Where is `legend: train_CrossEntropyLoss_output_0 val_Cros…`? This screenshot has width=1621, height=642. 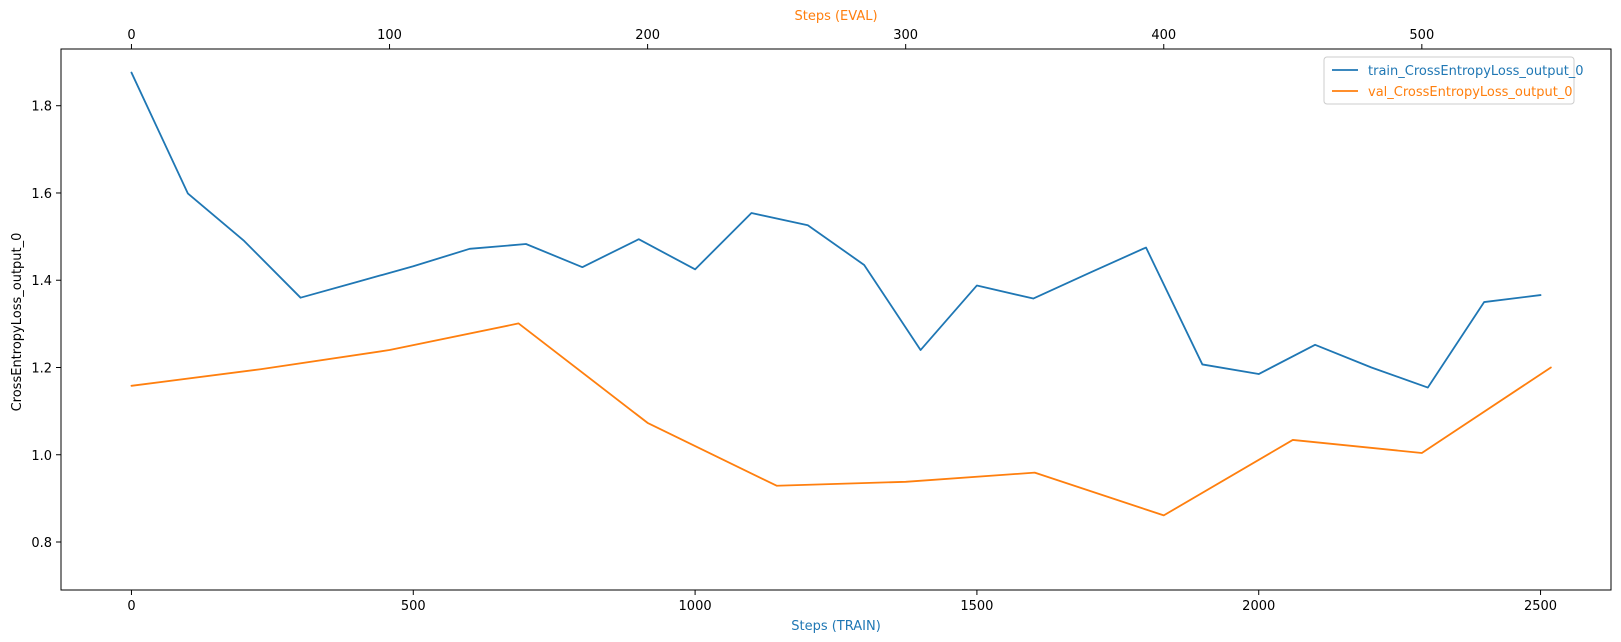 legend: train_CrossEntropyLoss_output_0 val_Cros… is located at coordinates (1453, 80).